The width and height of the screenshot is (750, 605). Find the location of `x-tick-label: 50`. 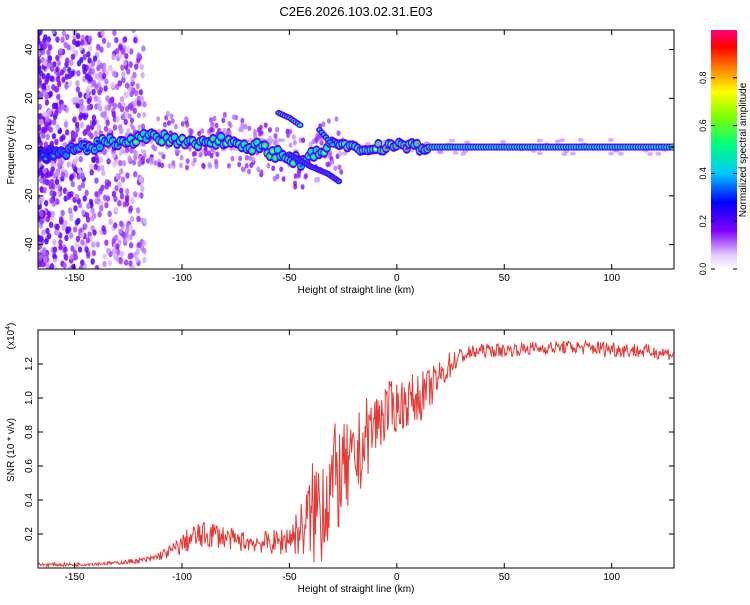

x-tick-label: 50 is located at coordinates (505, 577).